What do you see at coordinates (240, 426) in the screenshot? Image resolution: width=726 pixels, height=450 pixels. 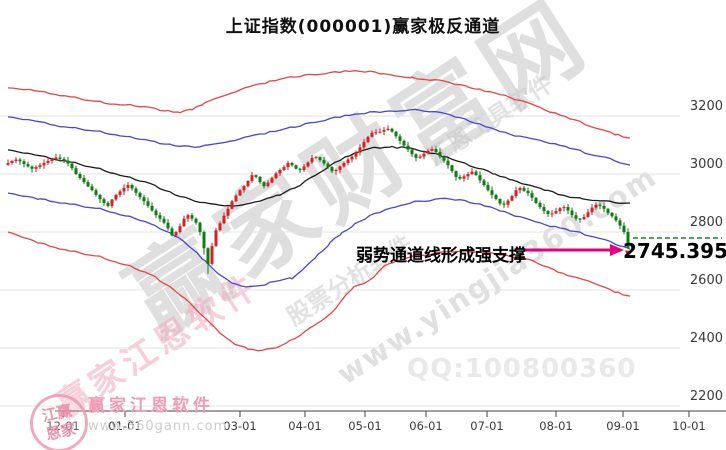 I see `x-axis-label-03-01: 03-01` at bounding box center [240, 426].